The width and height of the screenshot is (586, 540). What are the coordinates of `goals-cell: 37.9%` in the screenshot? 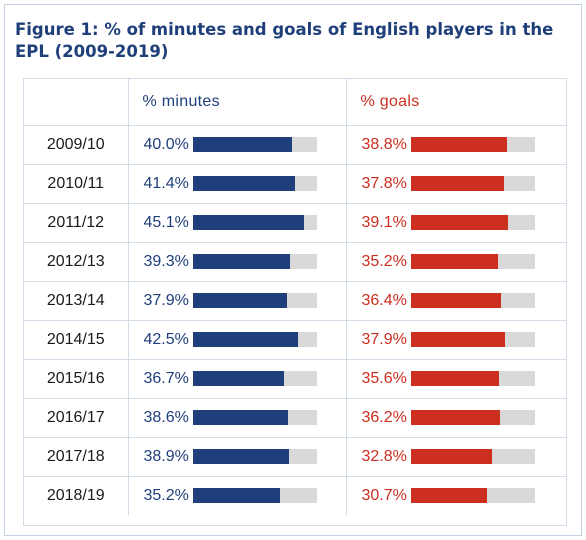 It's located at (455, 339).